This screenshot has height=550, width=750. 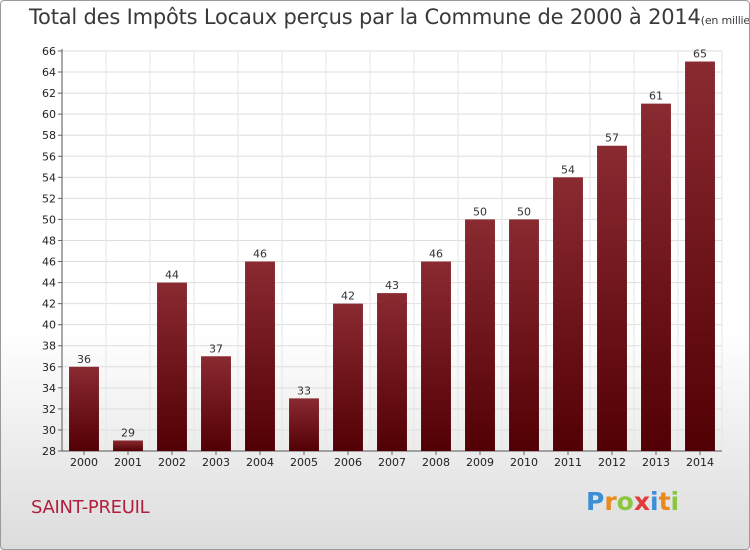 What do you see at coordinates (304, 462) in the screenshot?
I see `x-tick-label: 2005` at bounding box center [304, 462].